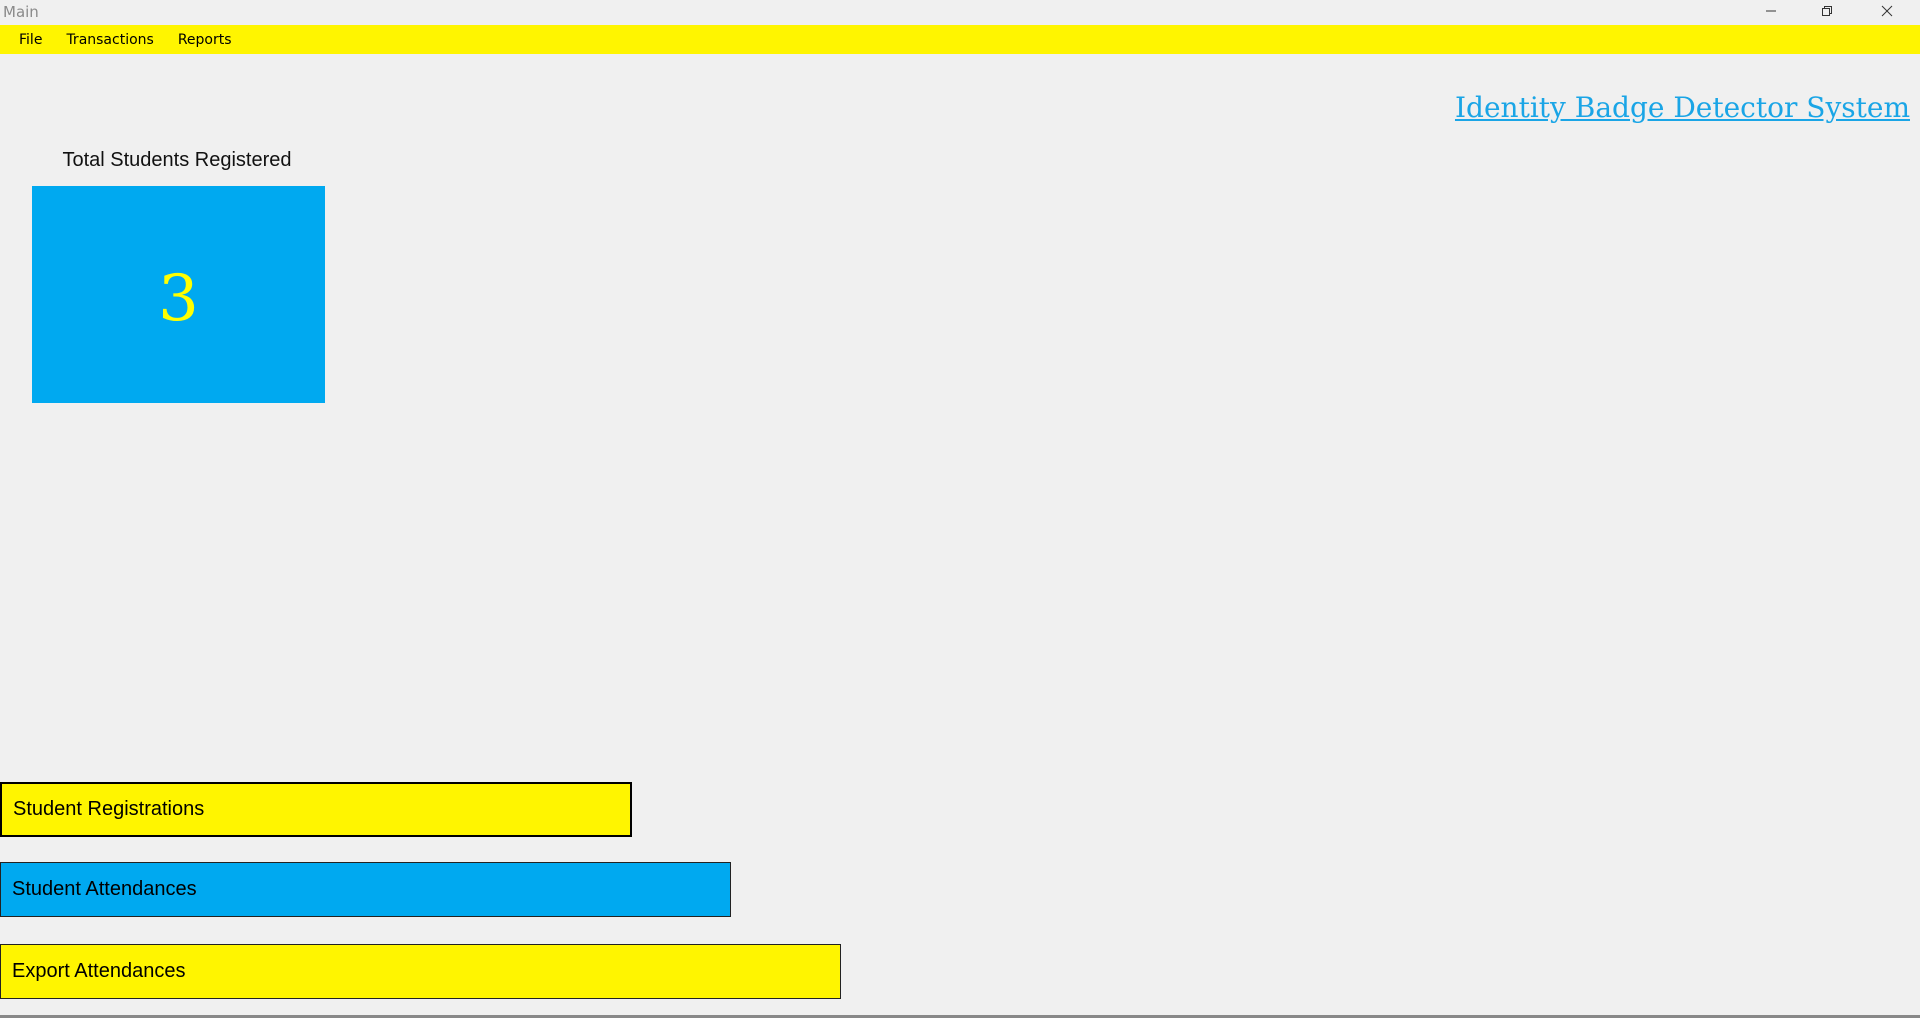 This screenshot has width=1920, height=1018. Describe the element at coordinates (204, 39) in the screenshot. I see `menu-reports: Reports` at that location.